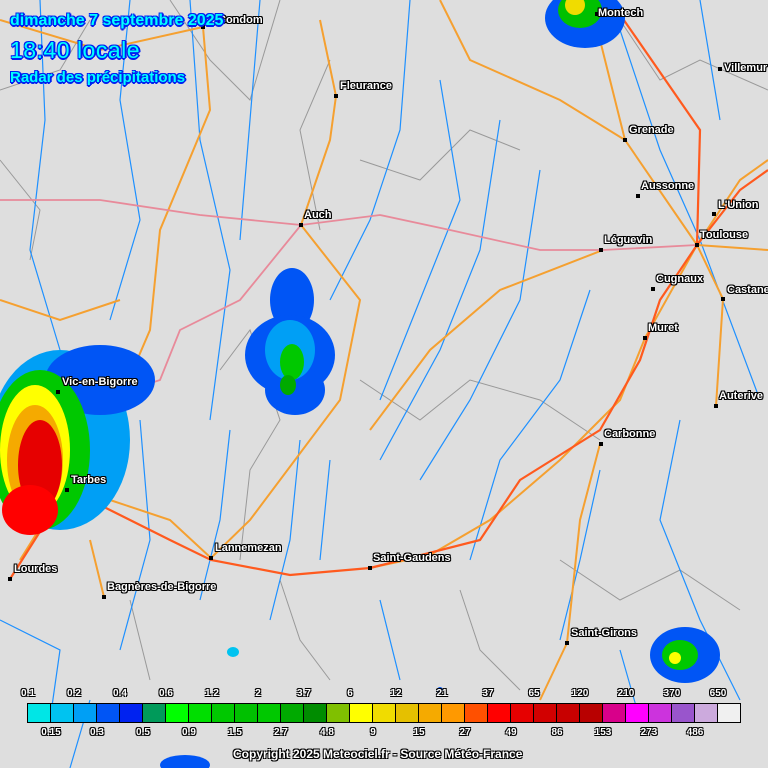 Image resolution: width=768 pixels, height=768 pixels. What do you see at coordinates (412, 558) in the screenshot?
I see `city-label: Saint-Gaudens` at bounding box center [412, 558].